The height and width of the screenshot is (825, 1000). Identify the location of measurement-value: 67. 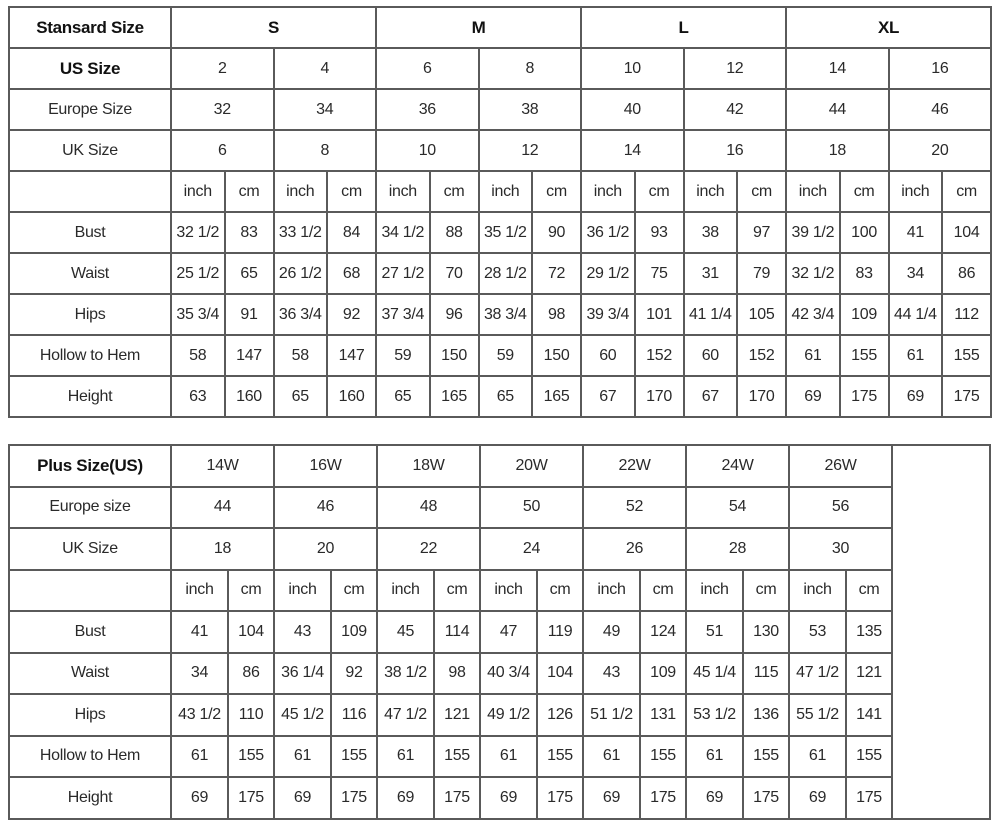
(608, 396).